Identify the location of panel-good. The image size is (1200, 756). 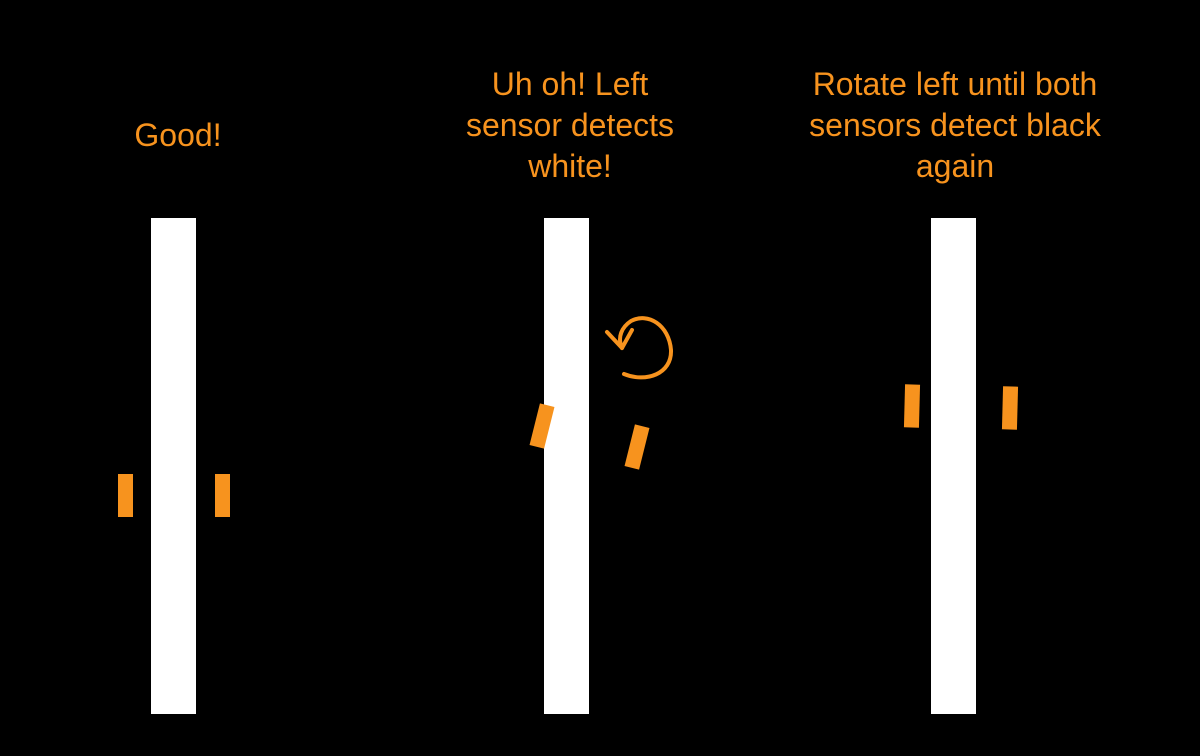
(174, 466).